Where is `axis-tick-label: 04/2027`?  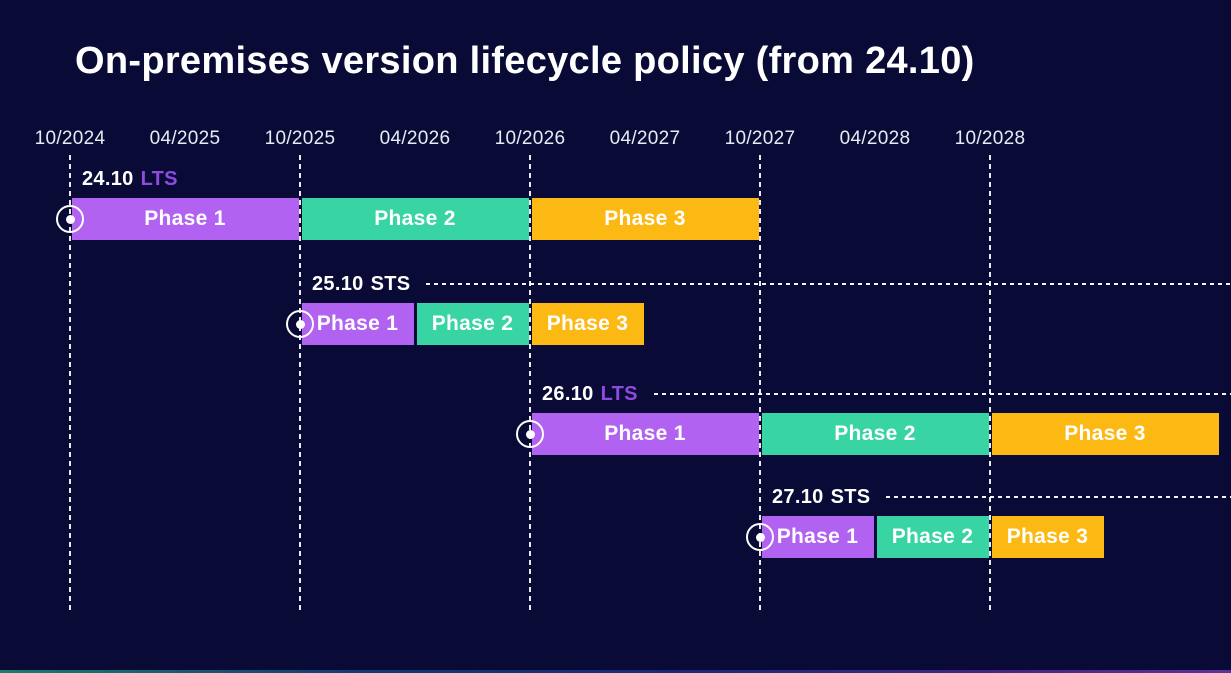 axis-tick-label: 04/2027 is located at coordinates (645, 138).